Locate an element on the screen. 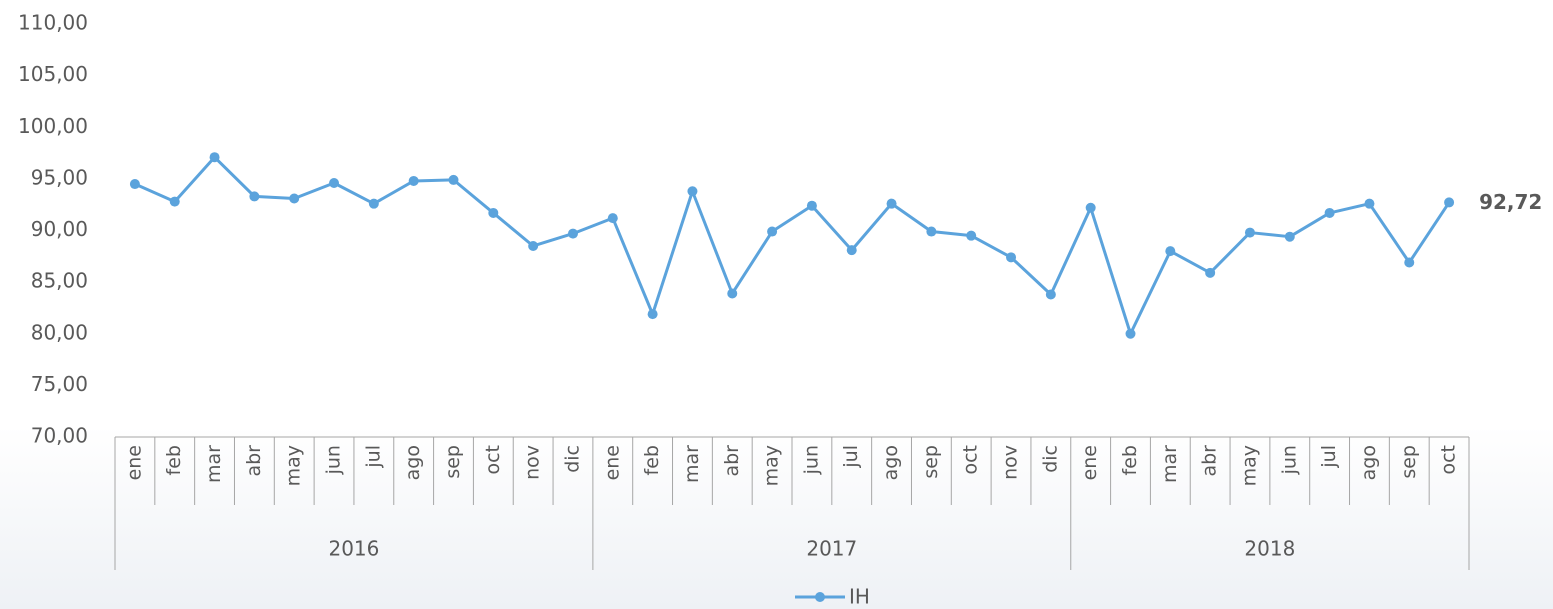 This screenshot has height=609, width=1553. group-label: 2017 is located at coordinates (831, 549).